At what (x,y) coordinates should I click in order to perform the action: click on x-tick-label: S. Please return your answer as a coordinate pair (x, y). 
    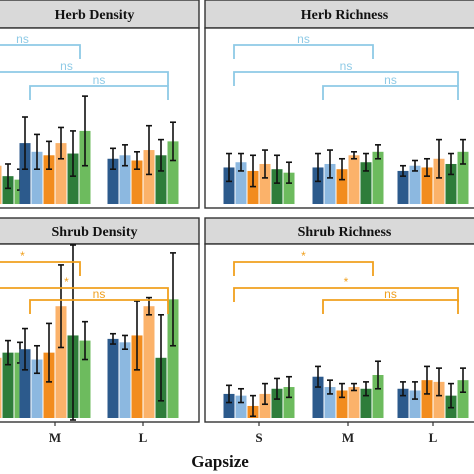
    Looking at the image, I should click on (258, 437).